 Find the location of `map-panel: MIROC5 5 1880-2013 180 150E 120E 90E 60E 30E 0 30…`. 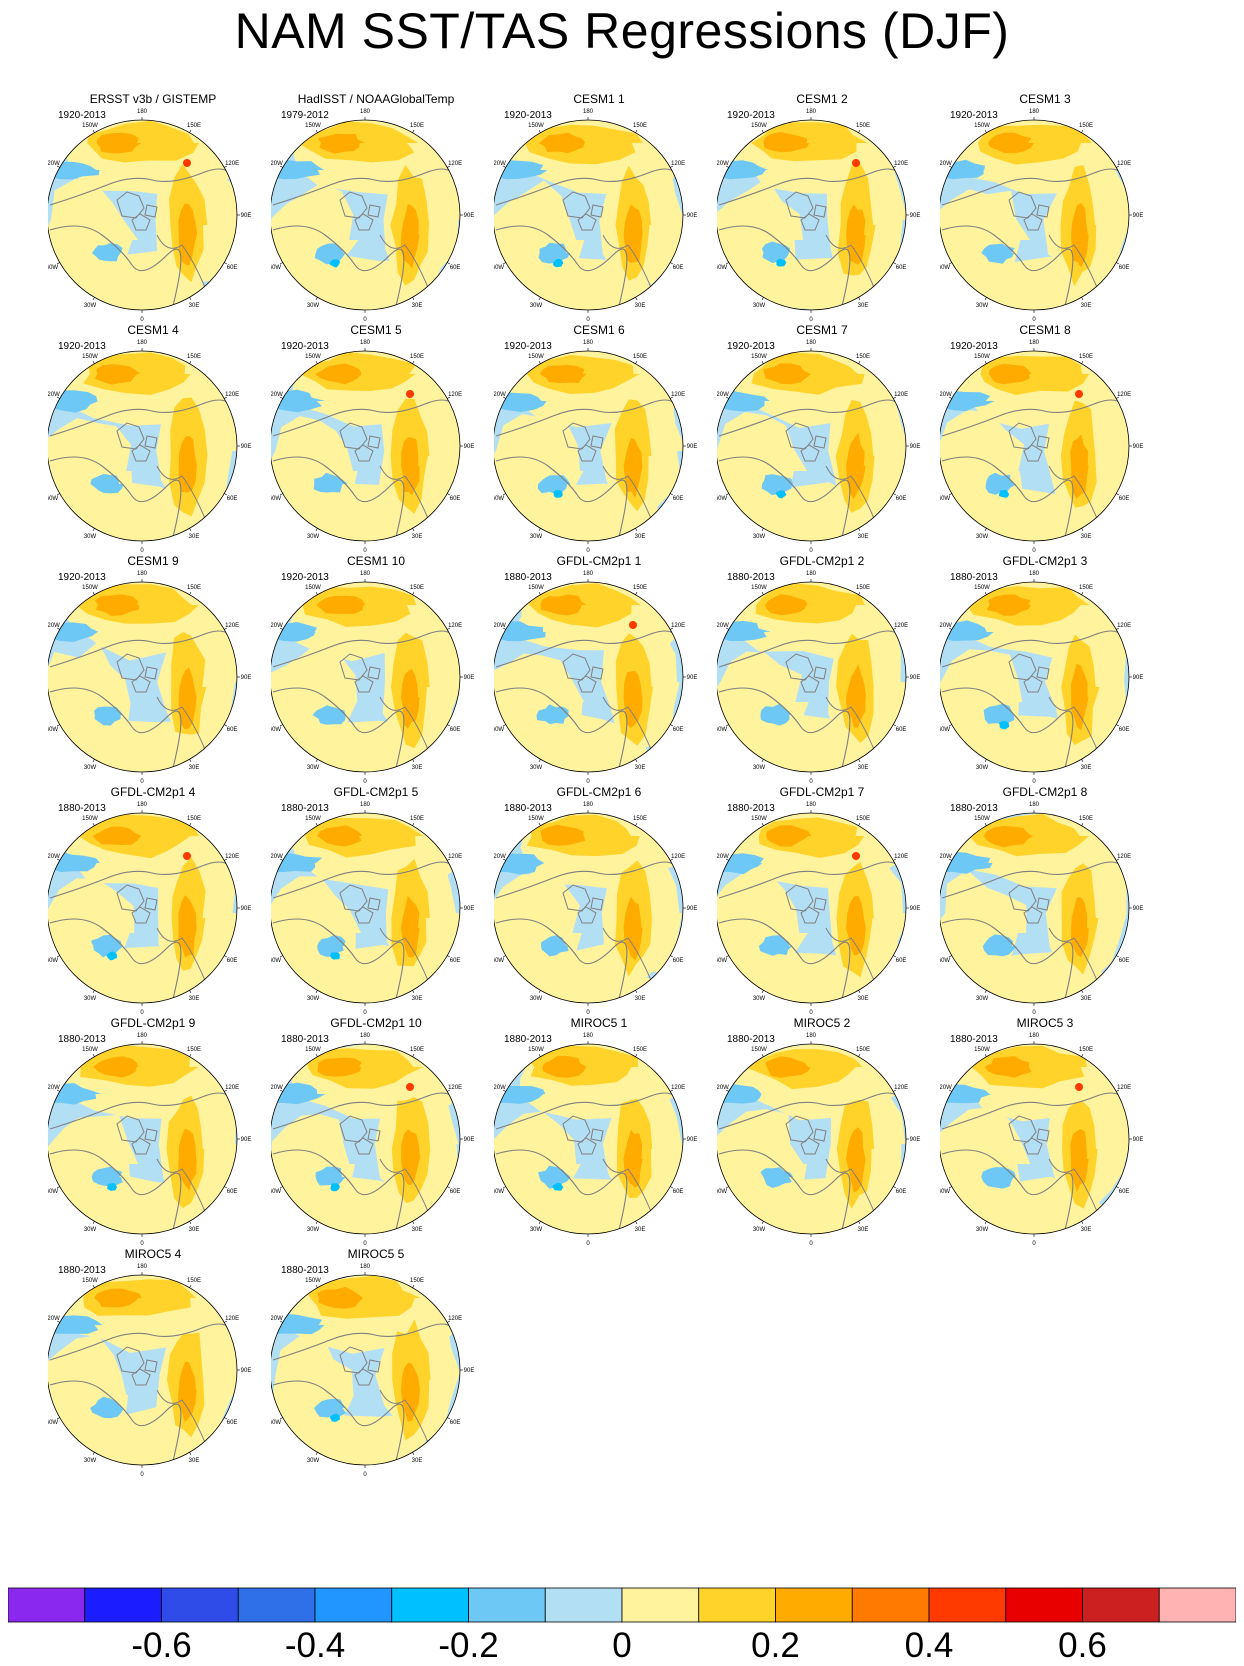

map-panel: MIROC5 5 1880-2013 180 150E 120E 90E 60E 30E 0 30… is located at coordinates (376, 1363).